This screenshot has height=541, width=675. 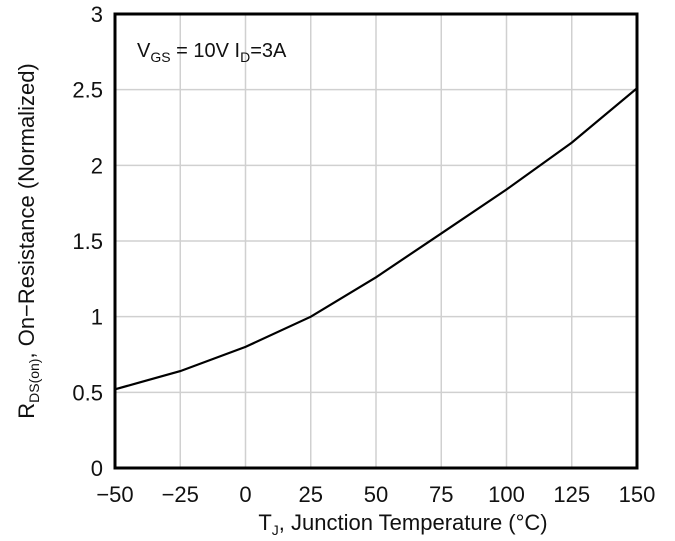 I want to click on x-tick-label: 150, so click(x=637, y=494).